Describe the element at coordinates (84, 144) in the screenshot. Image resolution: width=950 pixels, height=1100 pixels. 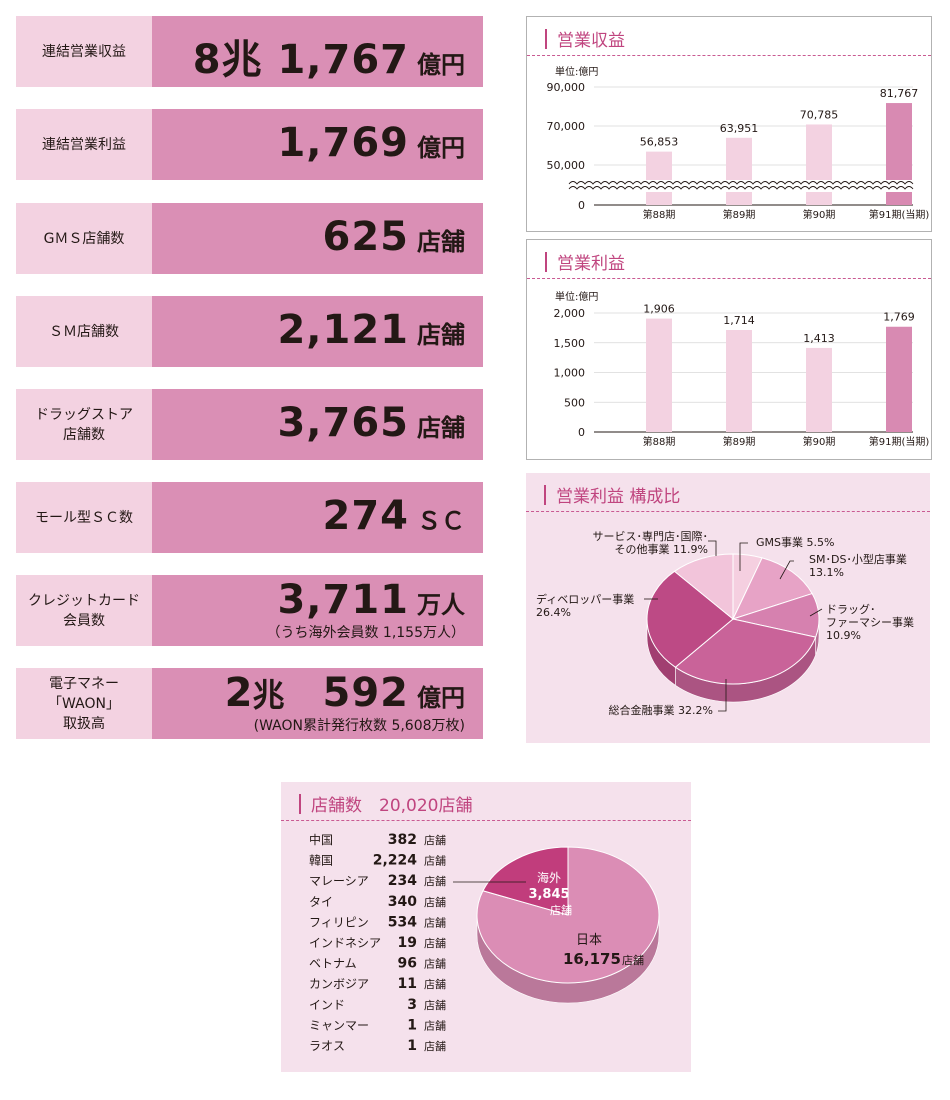
I see `kpi-label: 連結営業利益` at that location.